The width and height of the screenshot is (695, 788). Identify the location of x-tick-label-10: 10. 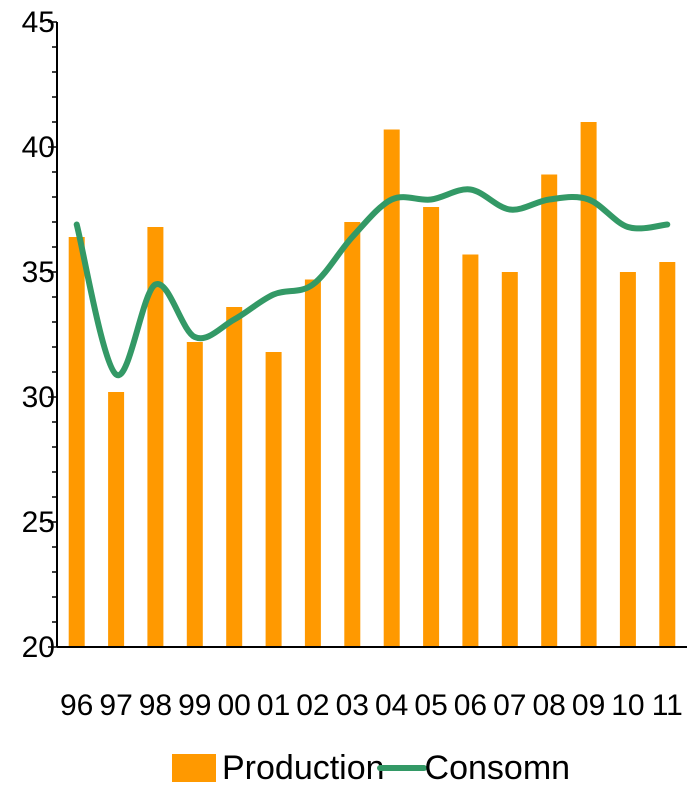
(627, 705).